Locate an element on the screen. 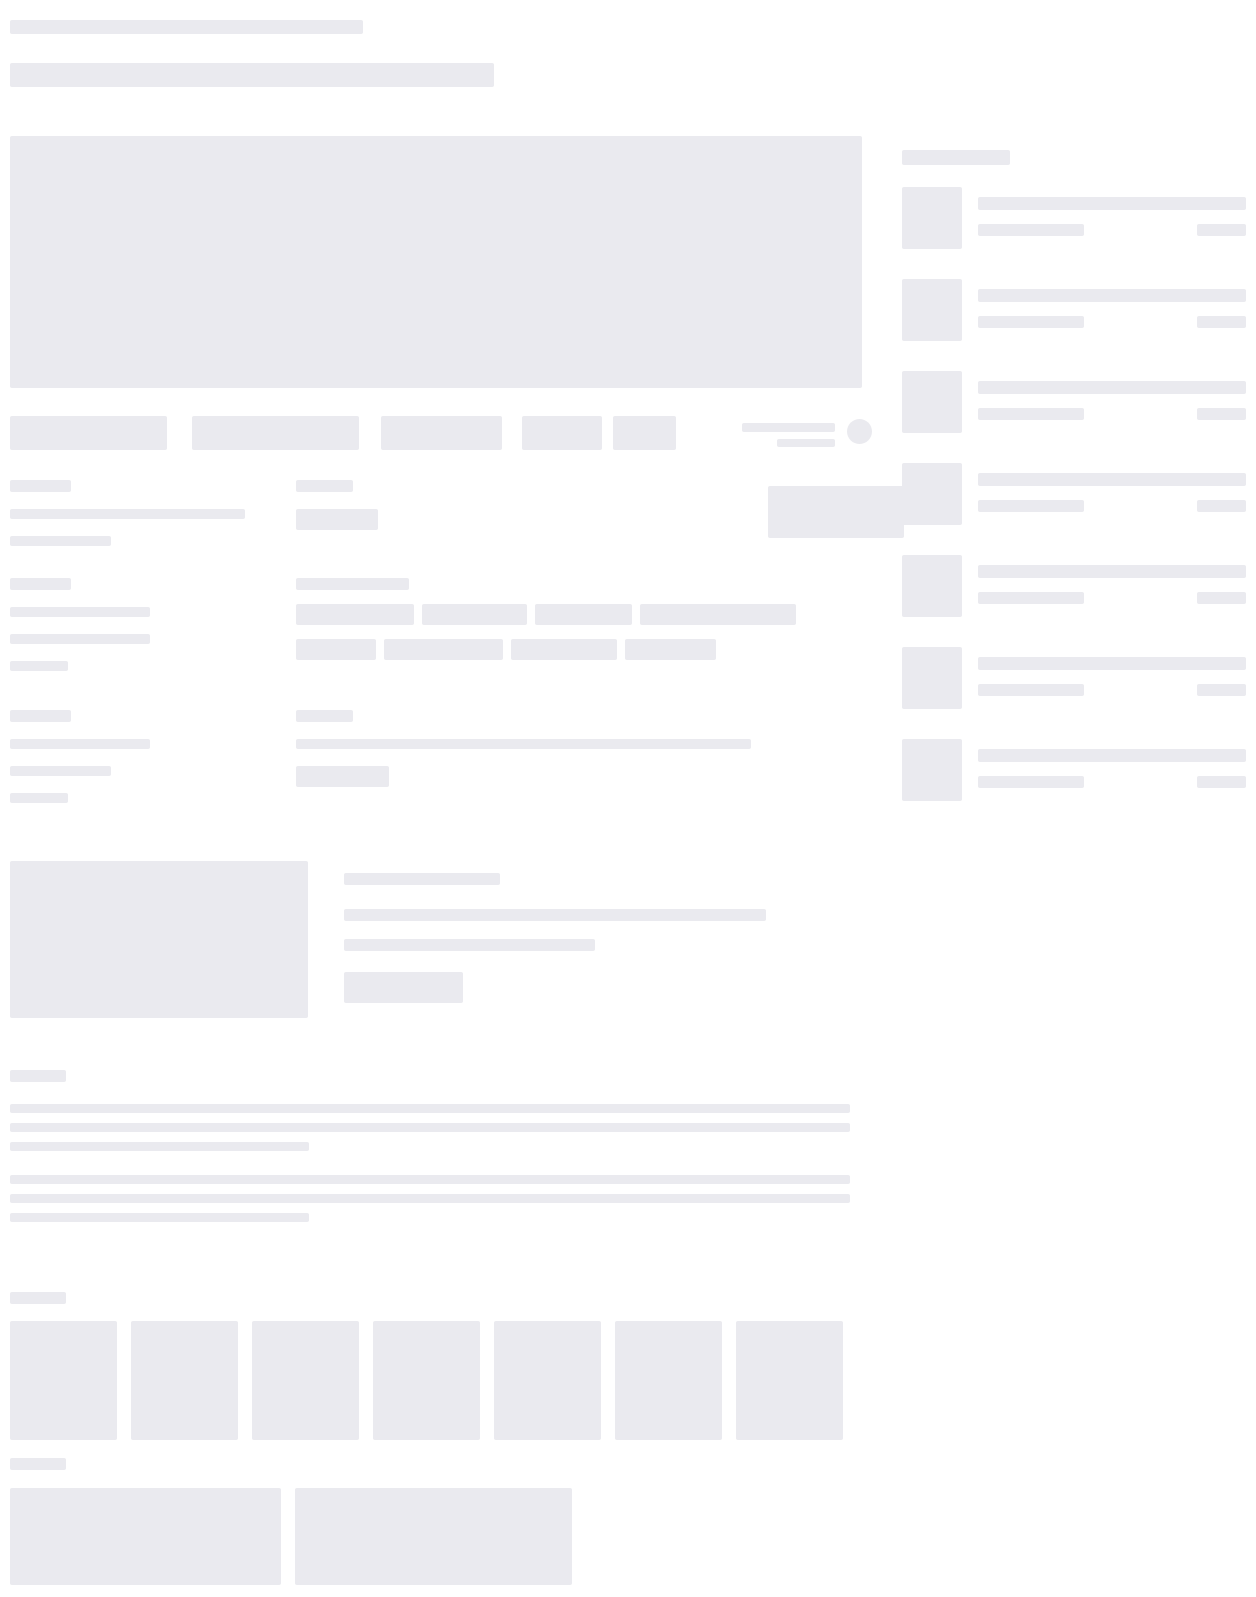  media-cta-button is located at coordinates (403, 987).